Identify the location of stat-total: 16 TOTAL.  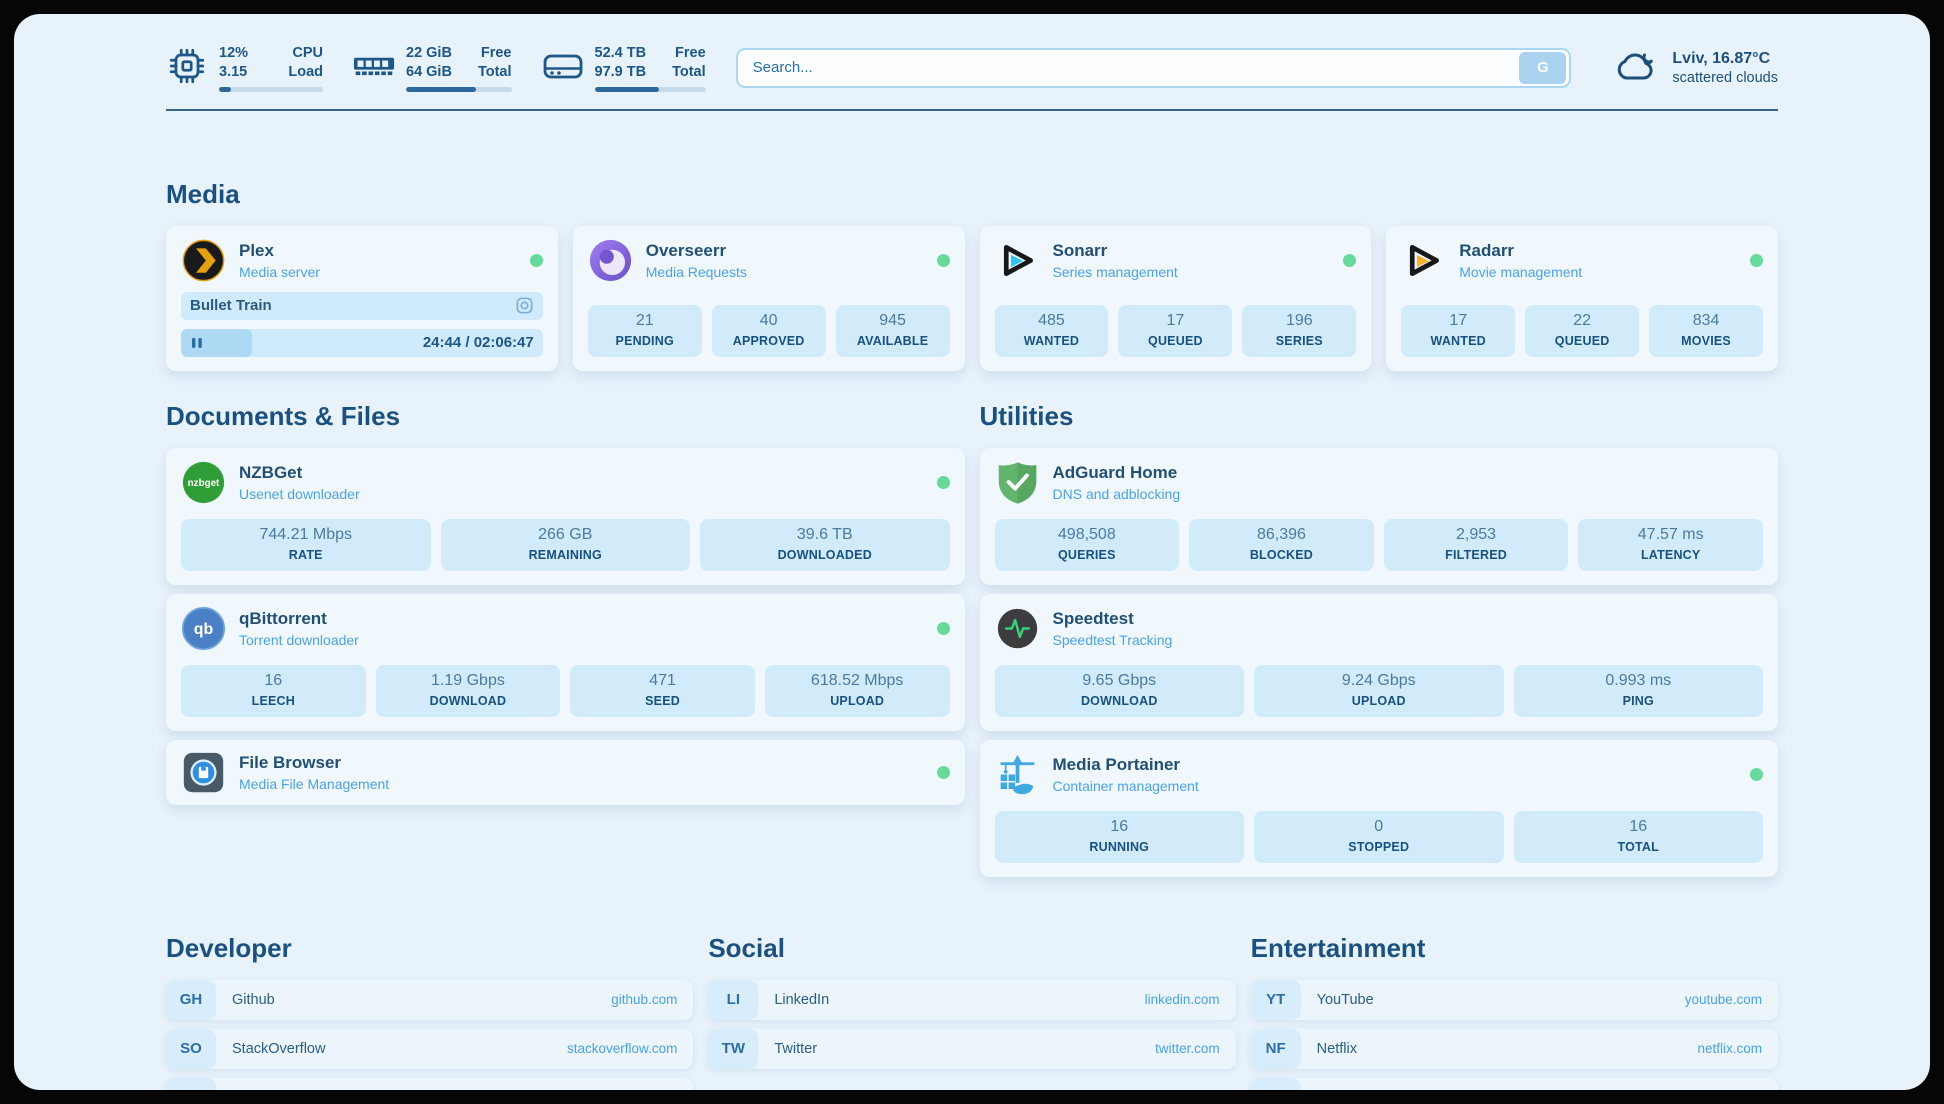
(1638, 836).